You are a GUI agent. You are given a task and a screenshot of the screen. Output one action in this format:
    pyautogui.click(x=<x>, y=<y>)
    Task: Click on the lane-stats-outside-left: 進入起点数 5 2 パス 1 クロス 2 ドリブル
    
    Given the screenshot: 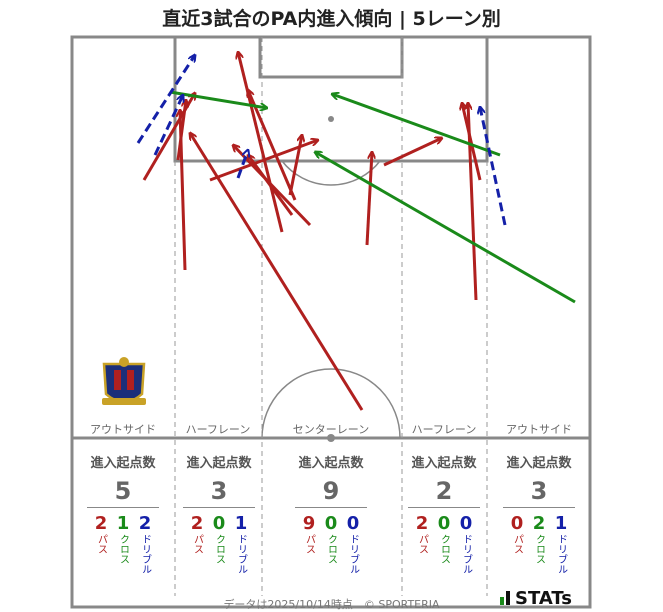 What is the action you would take?
    pyautogui.click(x=123, y=513)
    